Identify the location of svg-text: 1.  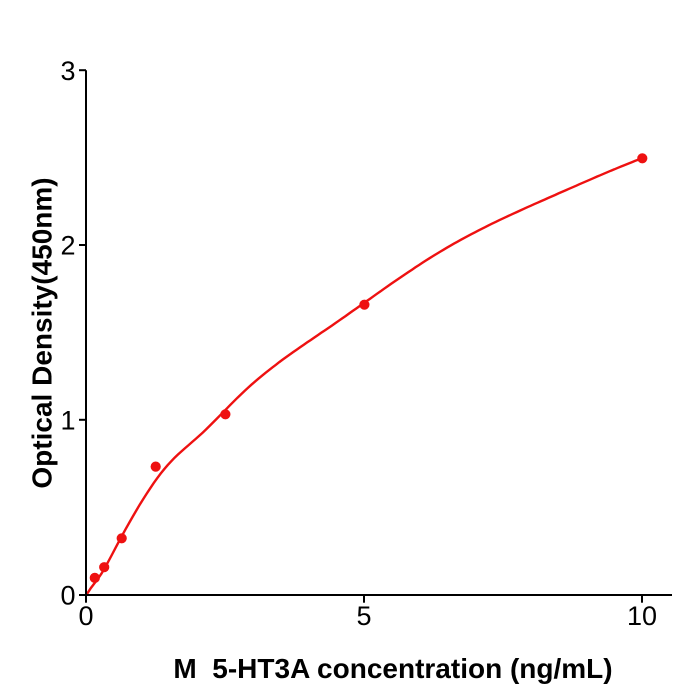
(67, 420).